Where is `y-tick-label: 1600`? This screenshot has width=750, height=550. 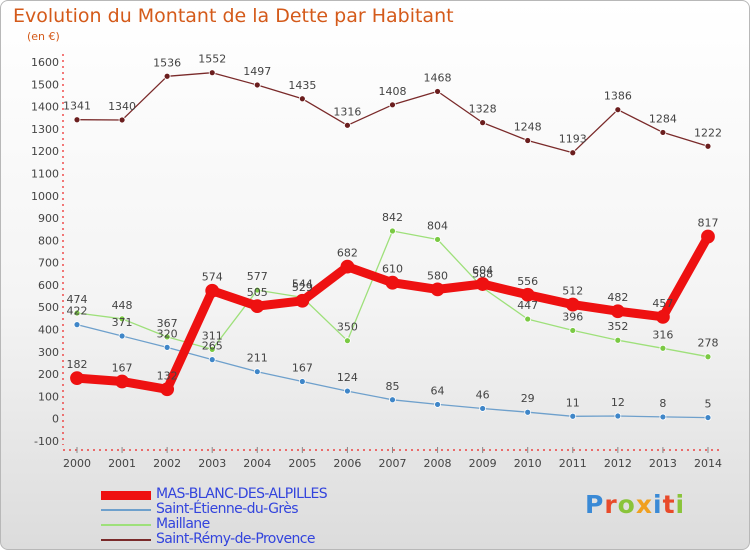 y-tick-label: 1600 is located at coordinates (45, 62).